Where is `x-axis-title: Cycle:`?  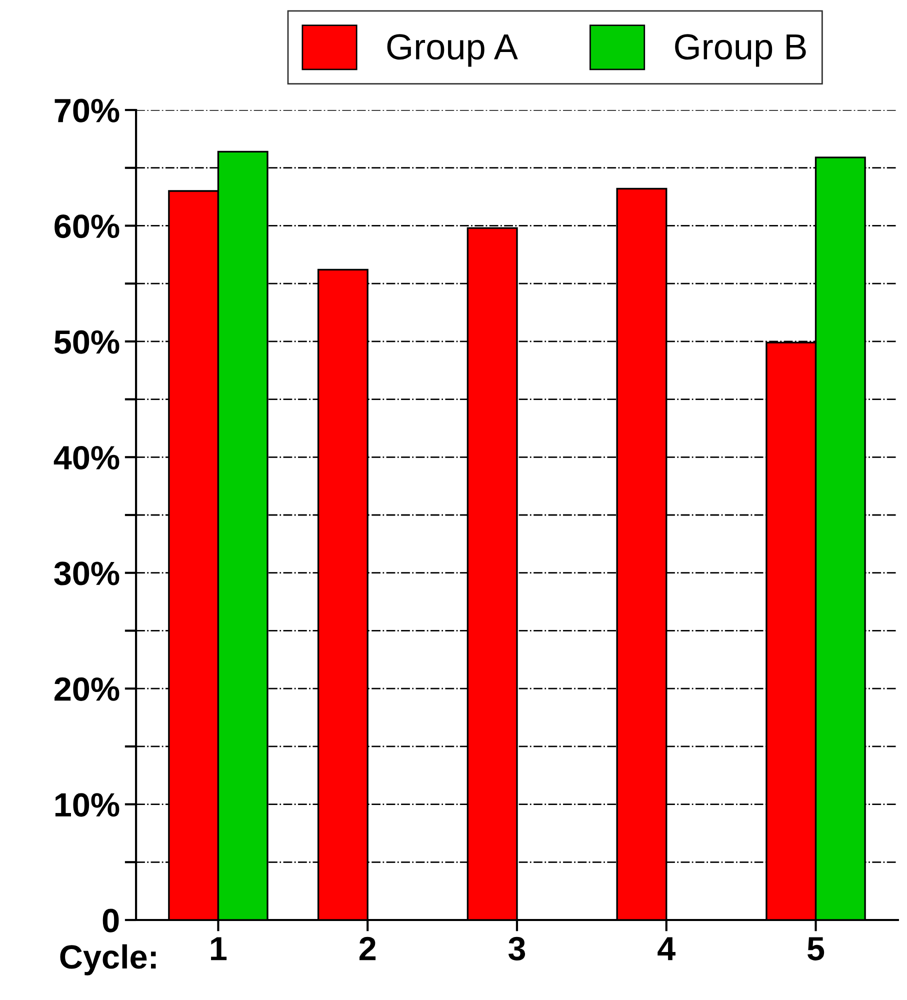 x-axis-title: Cycle: is located at coordinates (108, 960).